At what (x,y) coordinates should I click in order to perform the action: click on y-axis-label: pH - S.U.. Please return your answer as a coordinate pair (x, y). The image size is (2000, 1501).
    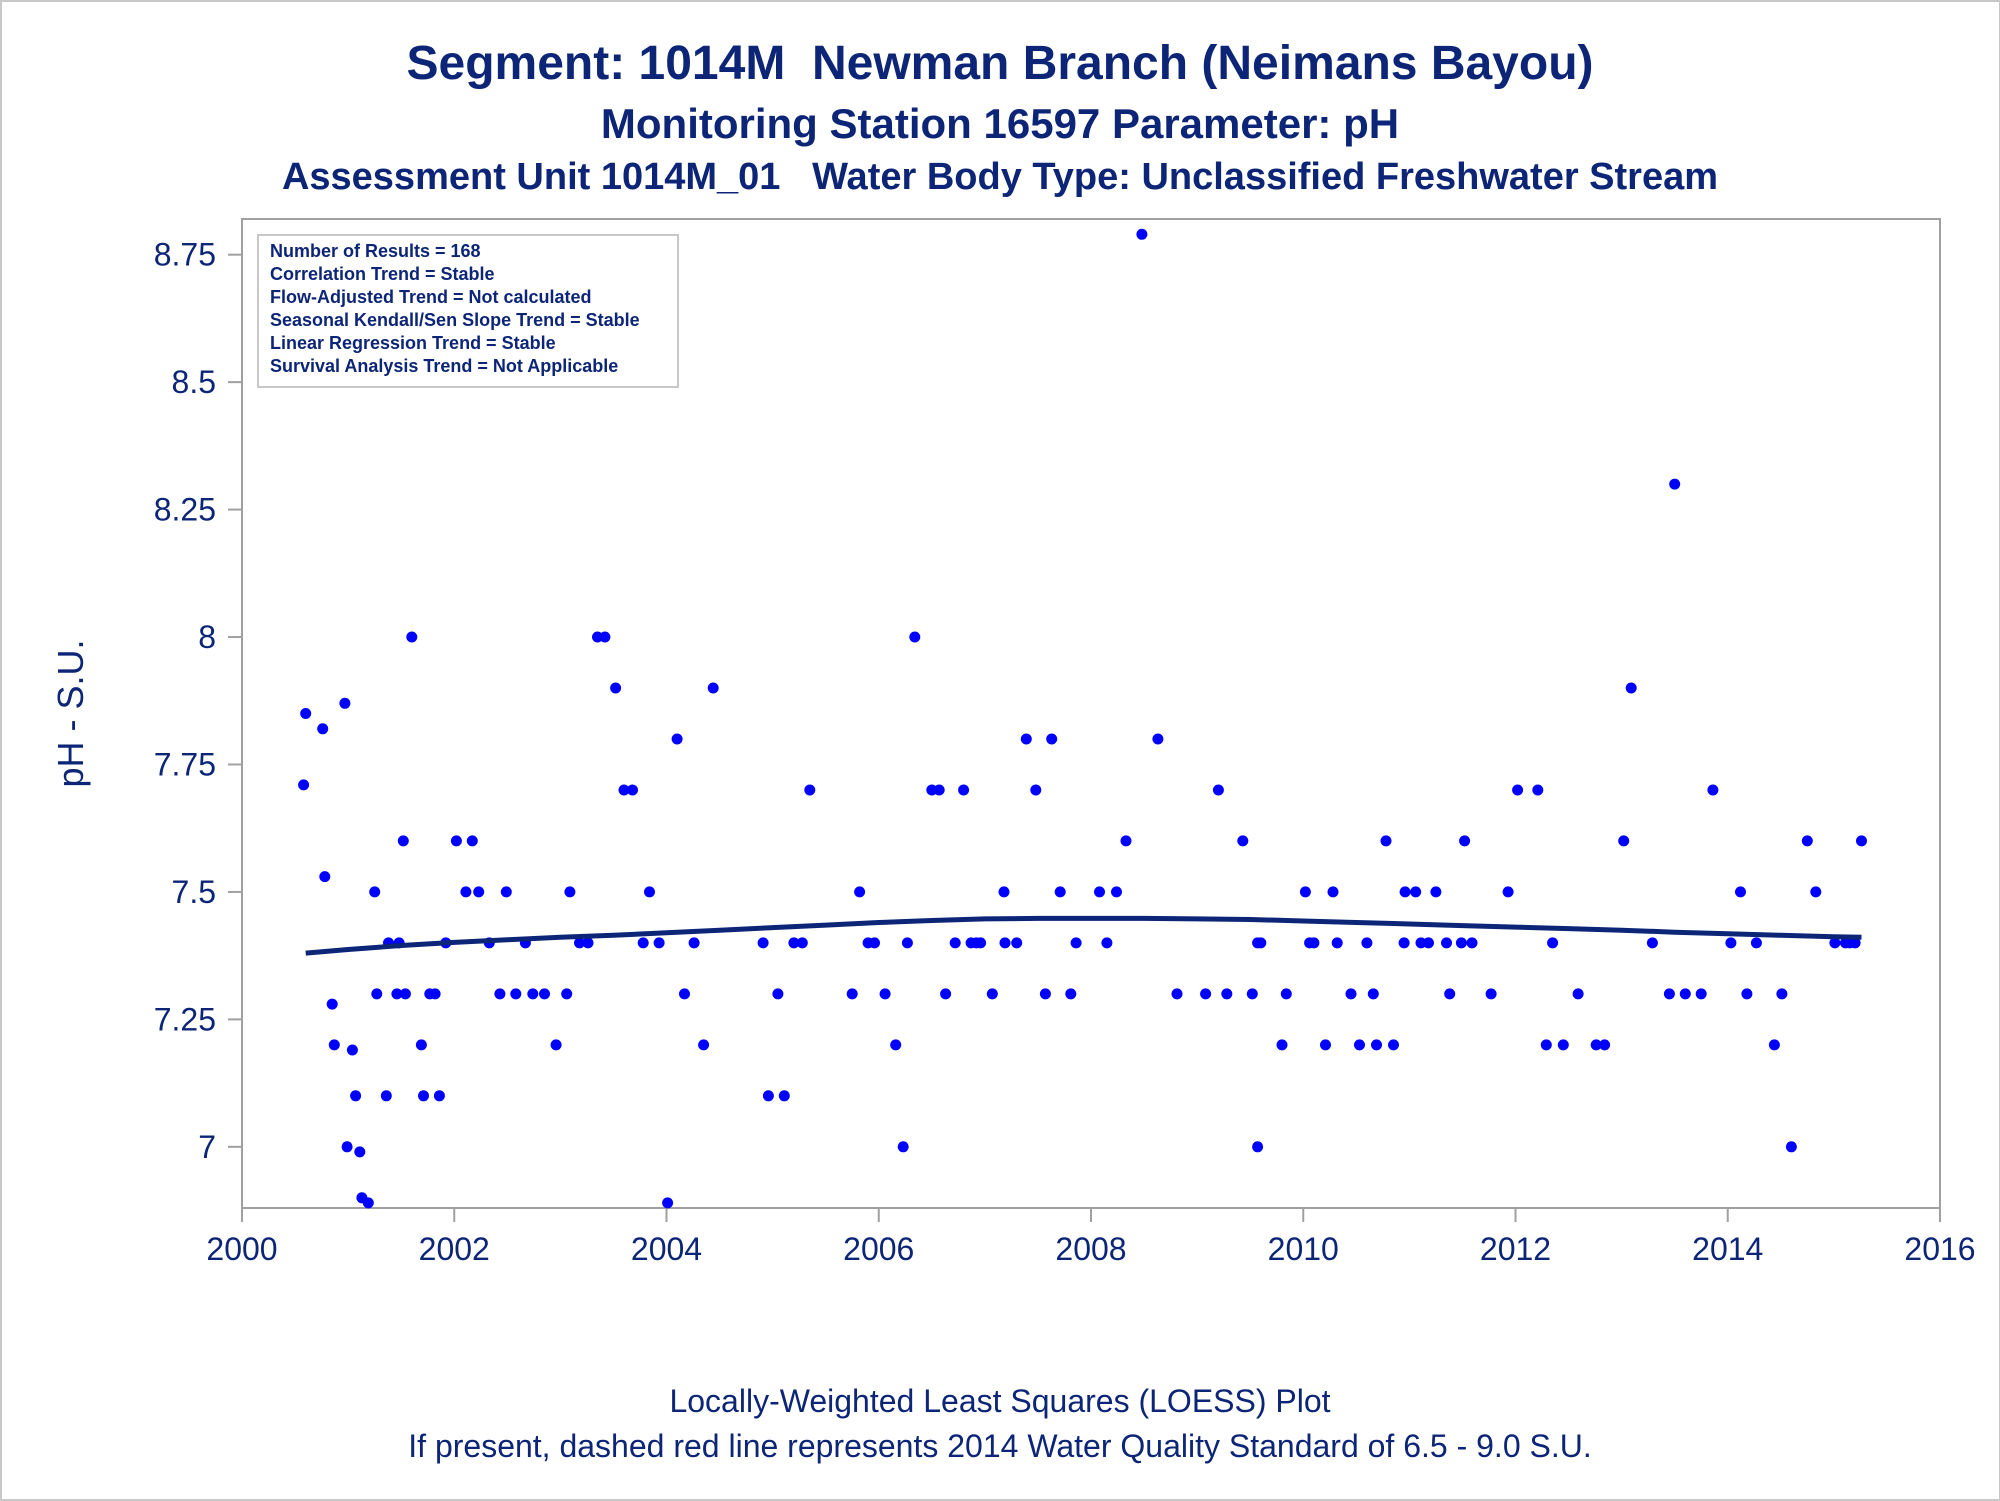
    Looking at the image, I should click on (70, 713).